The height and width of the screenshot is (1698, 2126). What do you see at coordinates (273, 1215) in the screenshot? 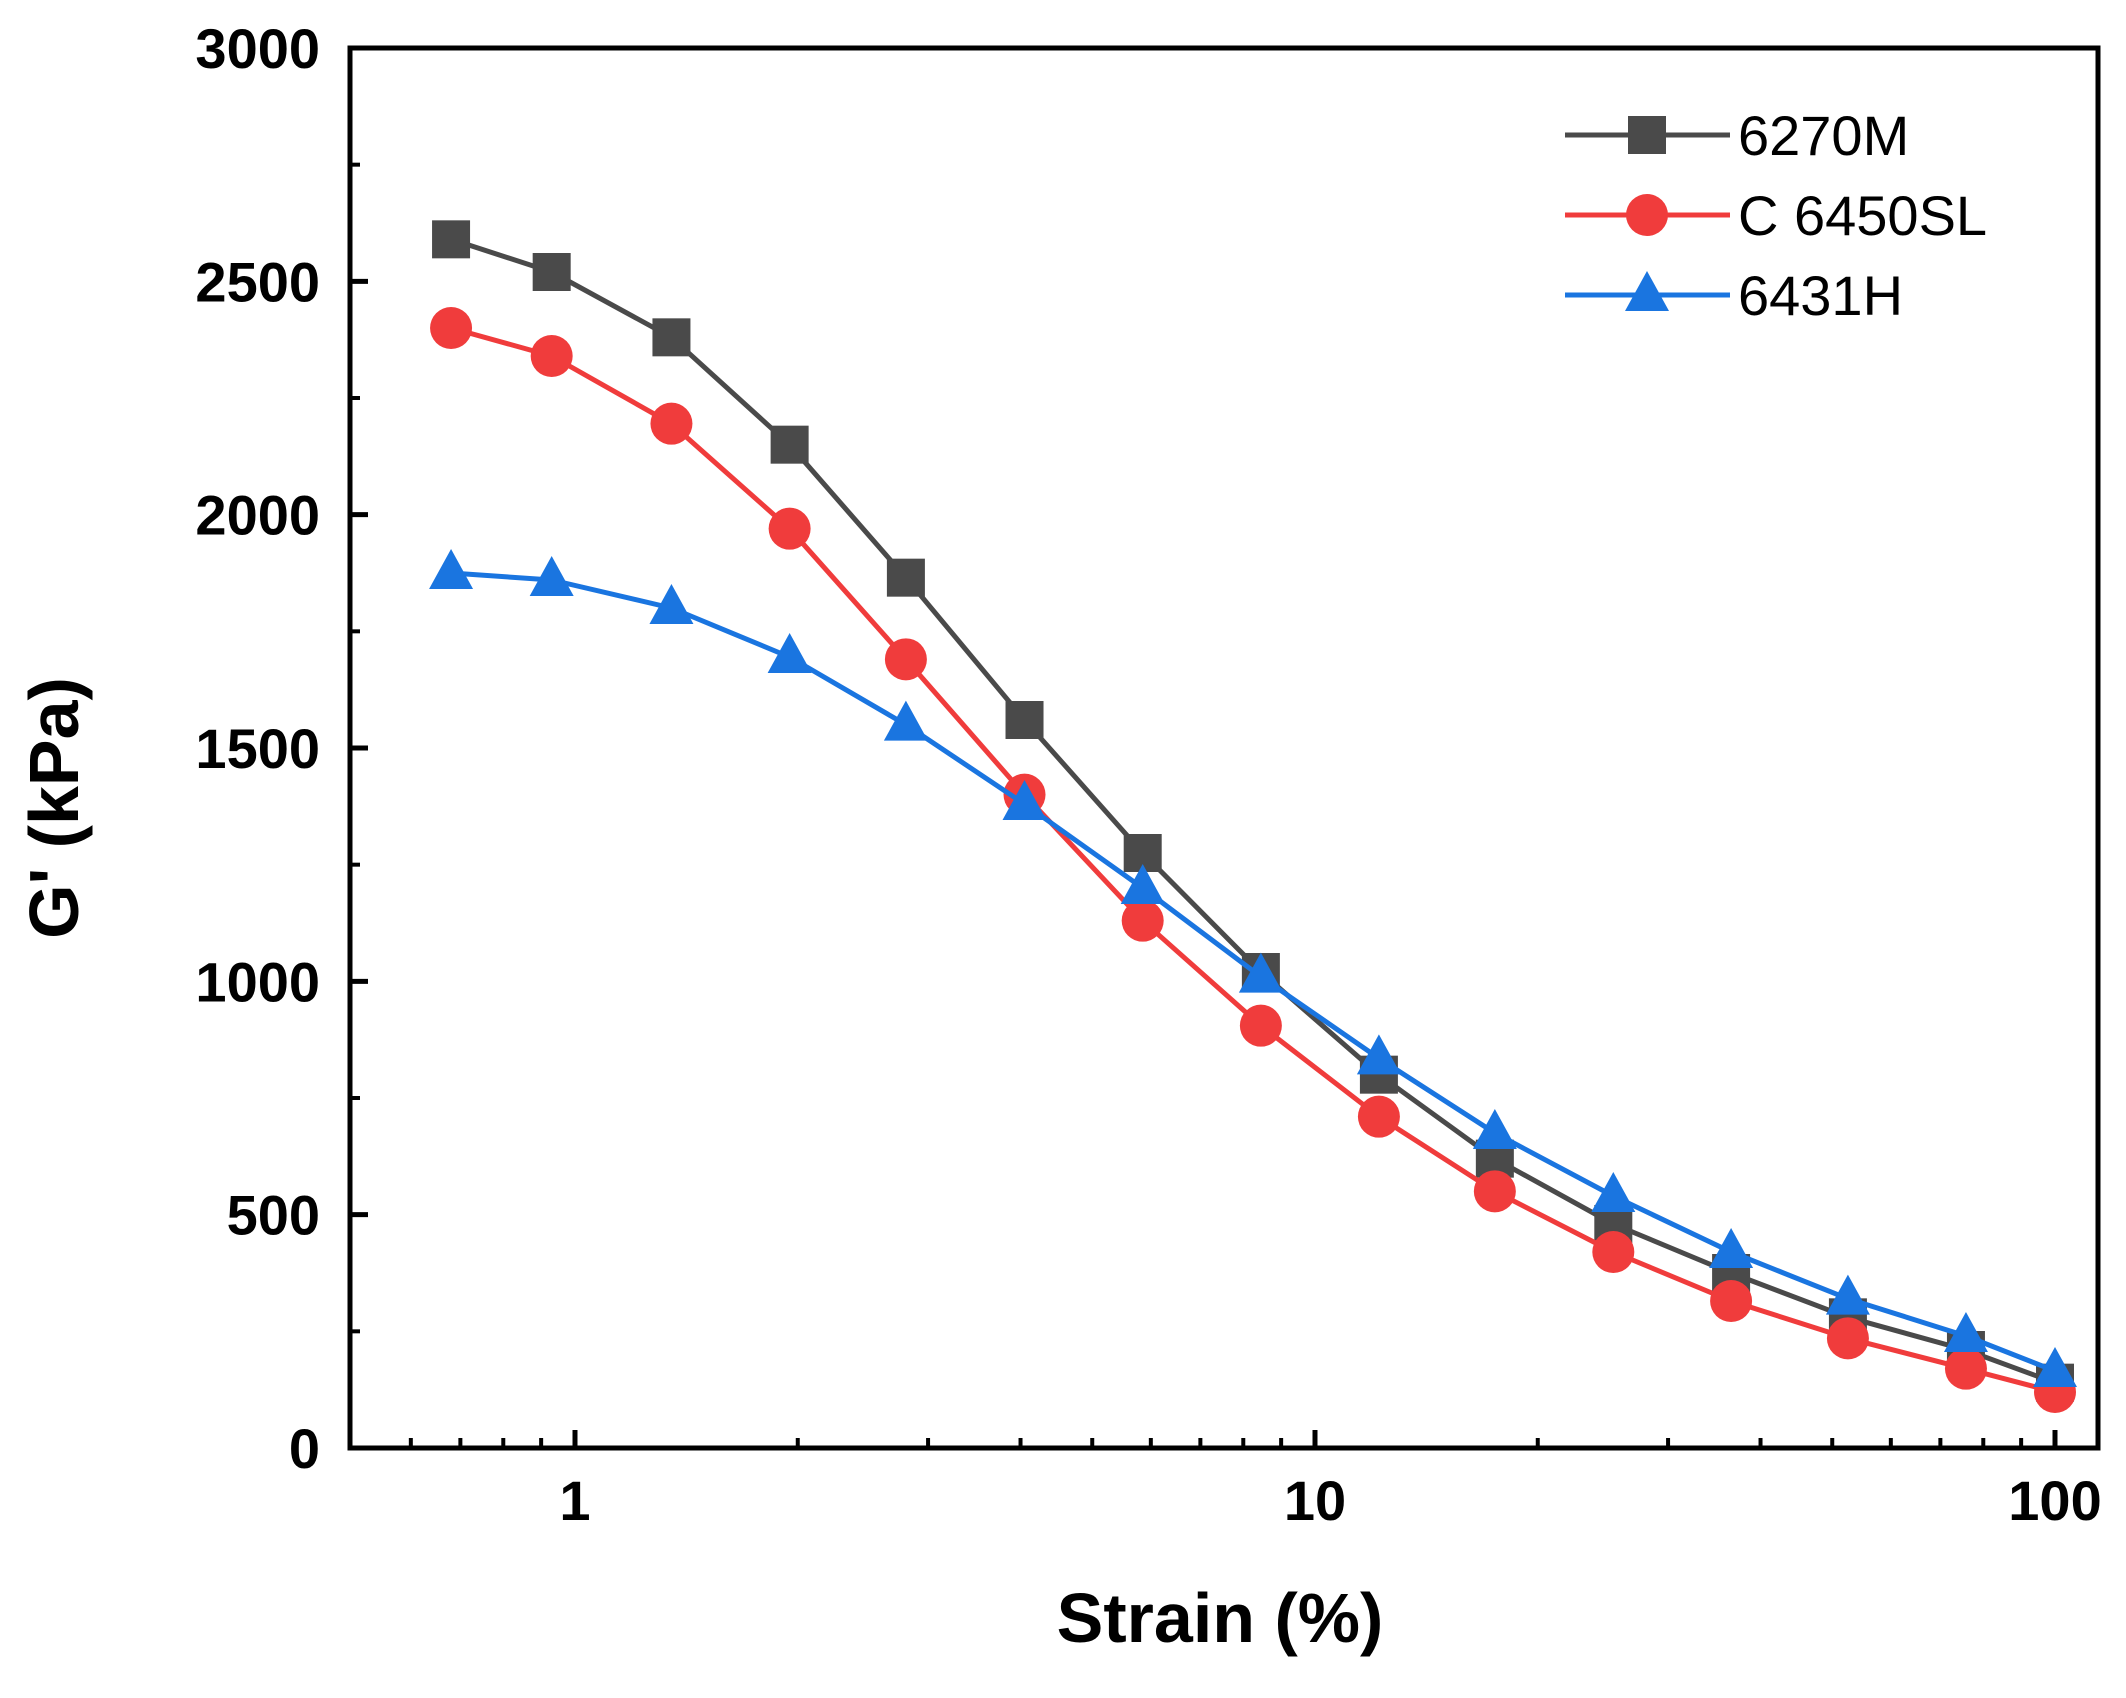
I see `y-tick-label: 500` at bounding box center [273, 1215].